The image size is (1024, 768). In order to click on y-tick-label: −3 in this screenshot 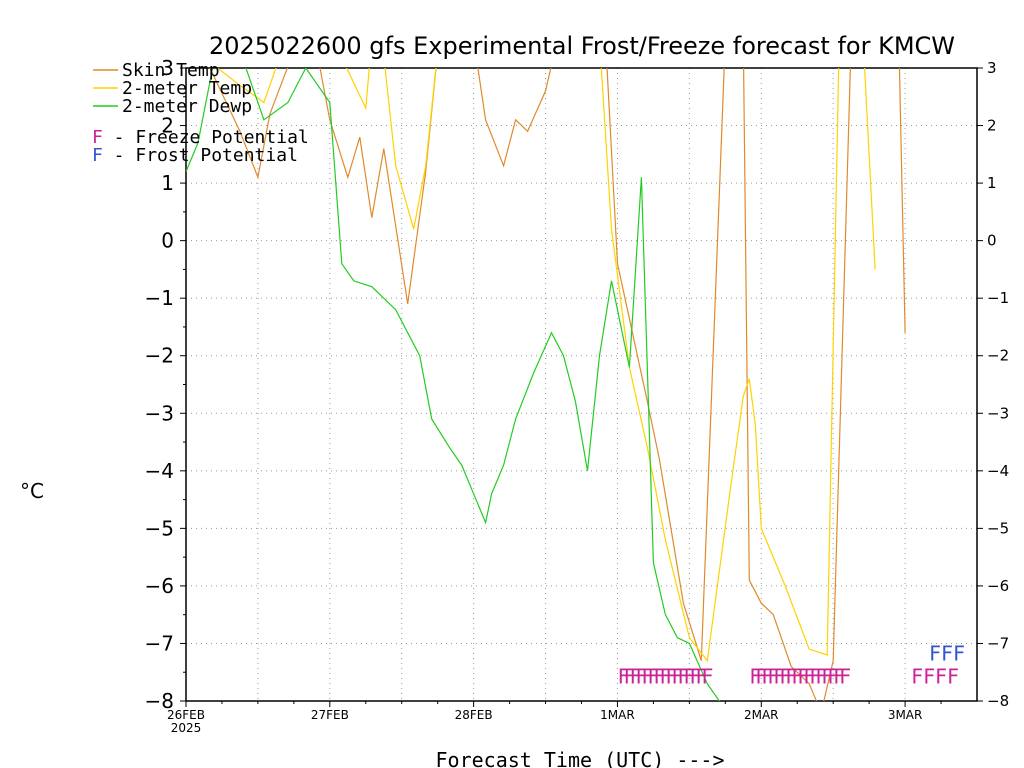, I will do `click(159, 413)`.